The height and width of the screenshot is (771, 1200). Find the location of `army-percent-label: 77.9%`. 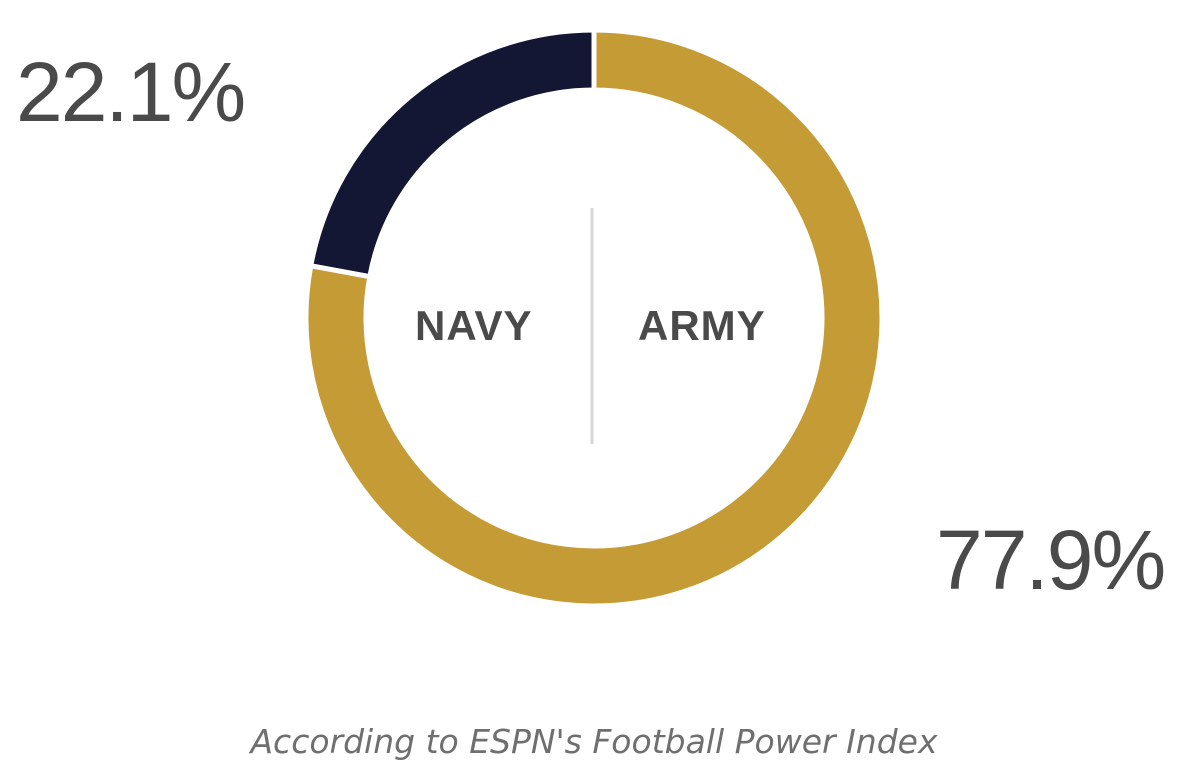

army-percent-label: 77.9% is located at coordinates (1051, 560).